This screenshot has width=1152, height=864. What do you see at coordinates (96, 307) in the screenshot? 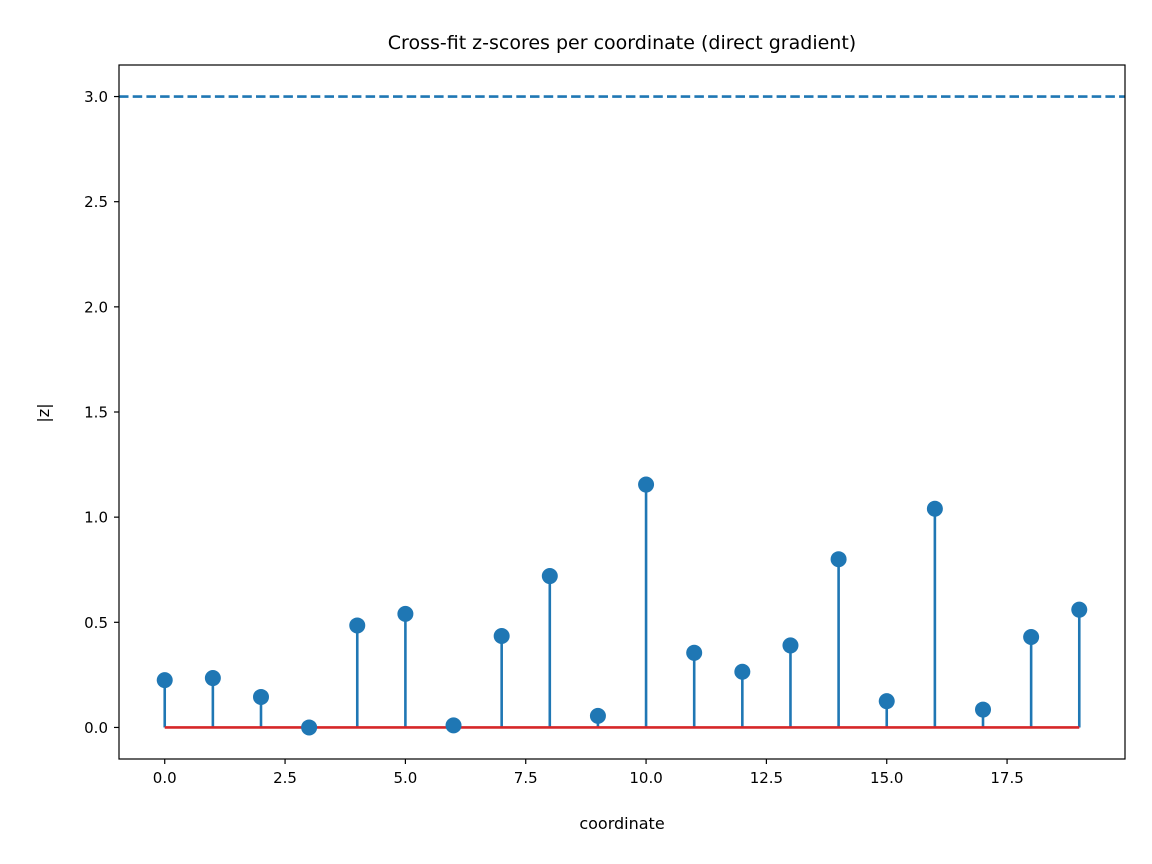
I see `y-tick-label: 2.0` at bounding box center [96, 307].